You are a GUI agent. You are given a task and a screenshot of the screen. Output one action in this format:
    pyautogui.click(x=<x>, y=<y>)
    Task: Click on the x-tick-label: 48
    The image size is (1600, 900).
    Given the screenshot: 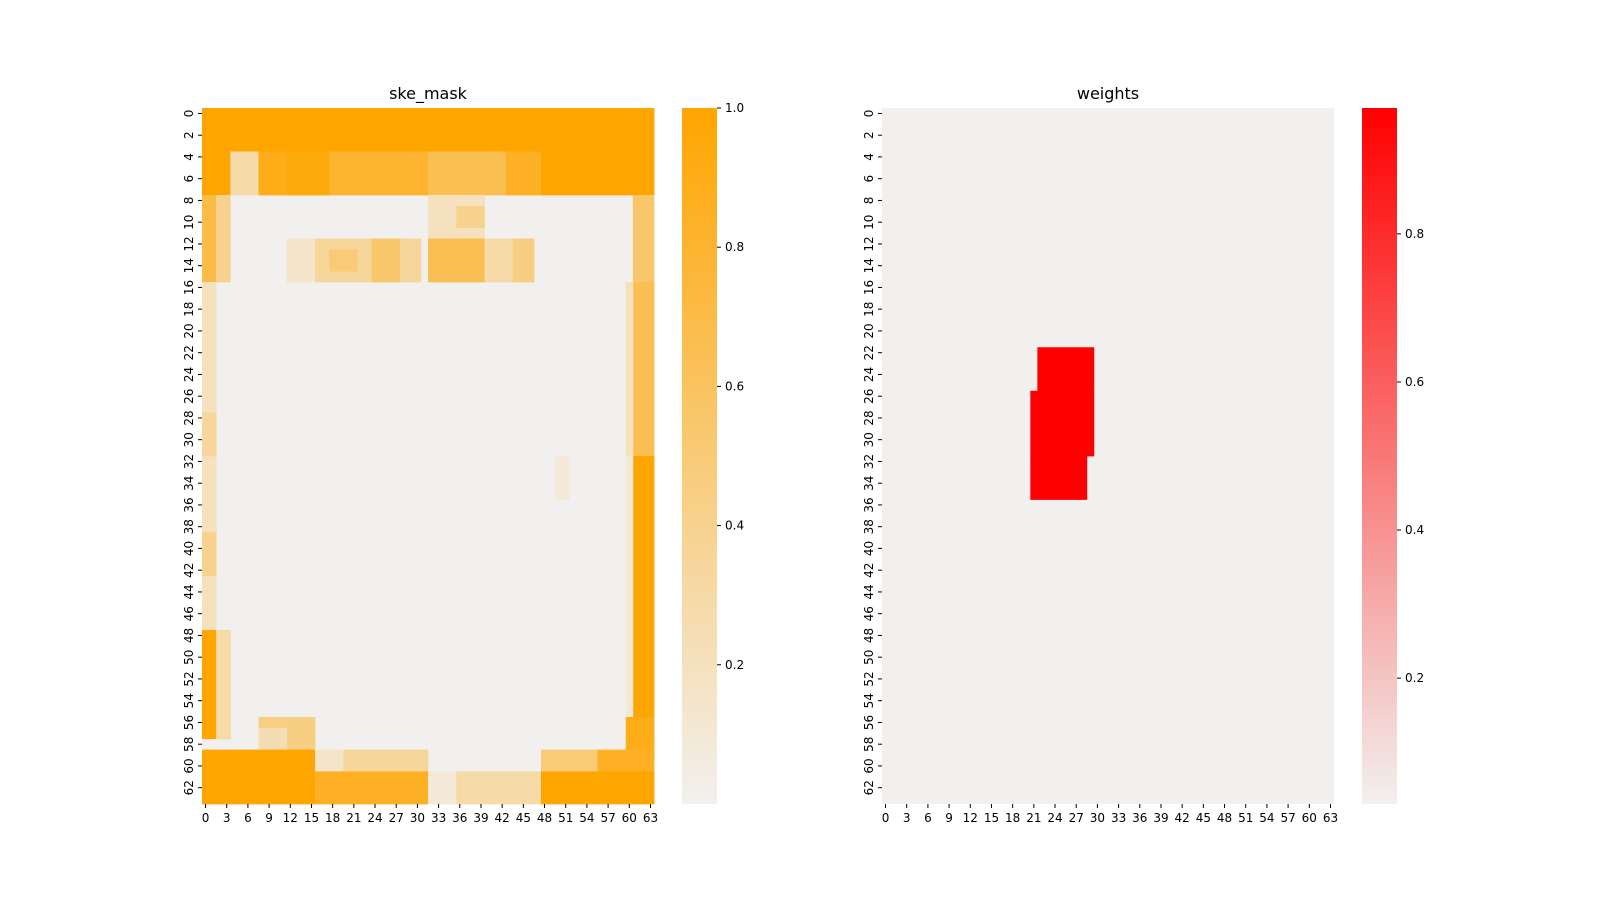 What is the action you would take?
    pyautogui.click(x=1224, y=818)
    